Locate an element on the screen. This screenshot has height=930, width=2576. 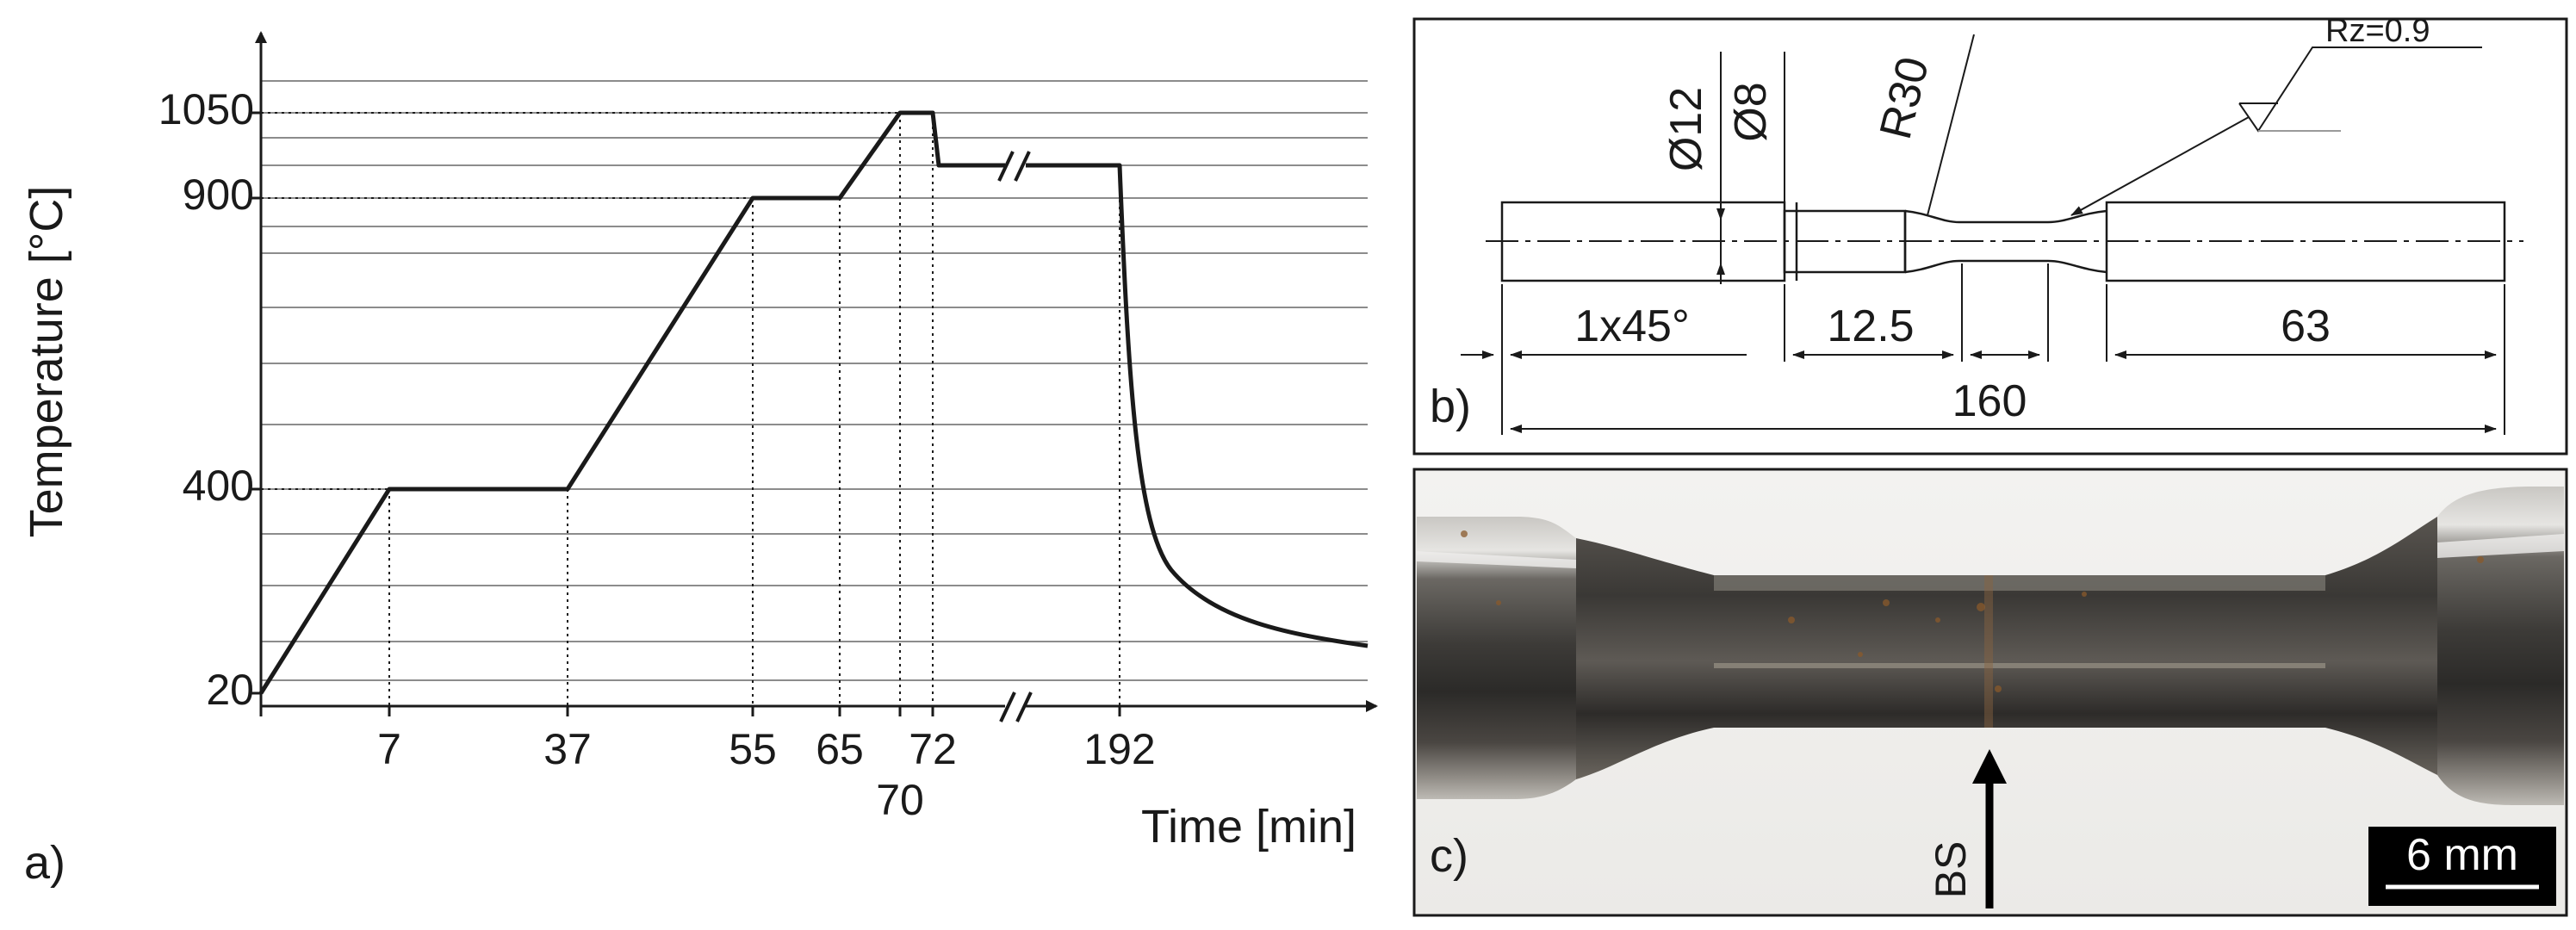
bs-marker-arrow is located at coordinates (1989, 829).